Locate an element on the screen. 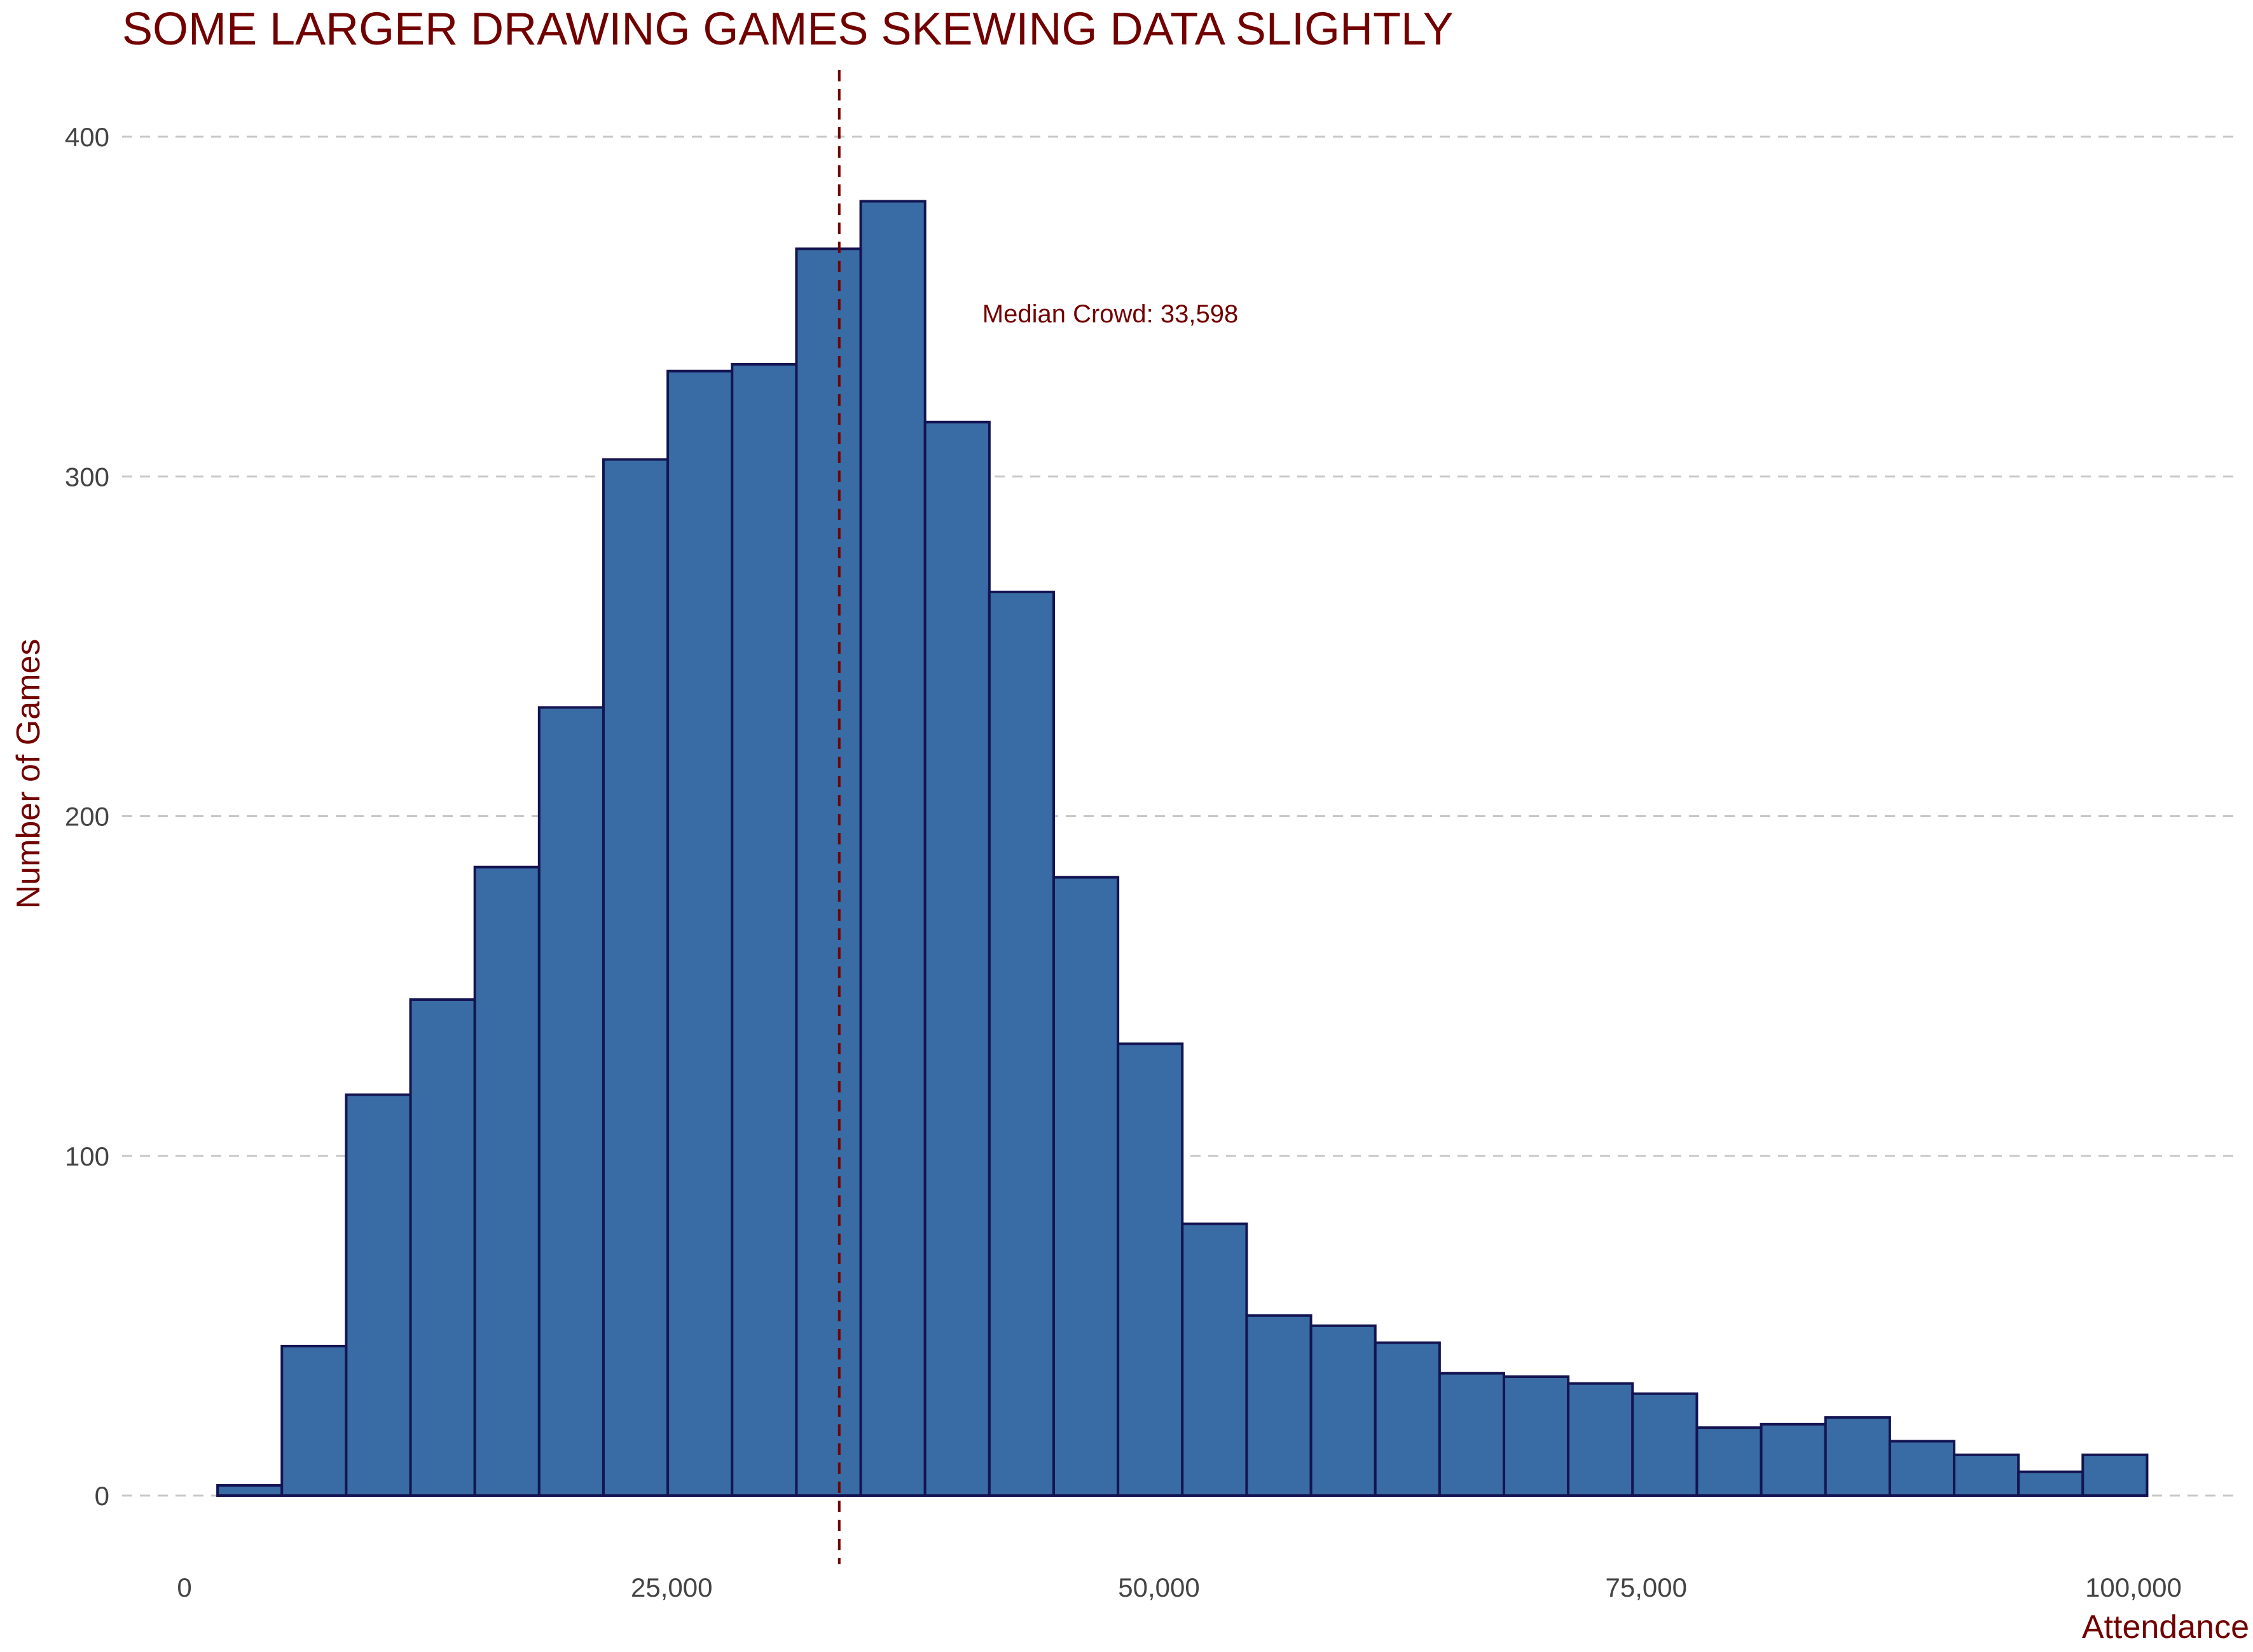  x-axis-title: Attendance is located at coordinates (2165, 1628).